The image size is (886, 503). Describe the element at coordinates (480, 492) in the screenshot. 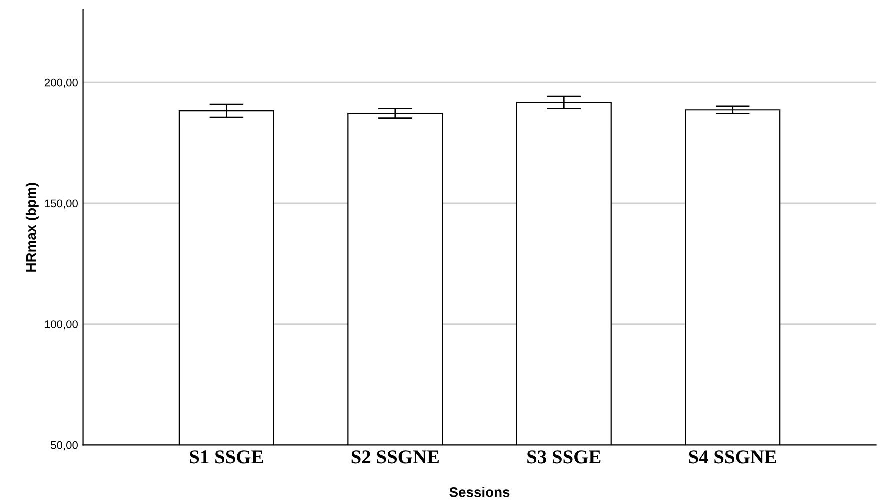

I see `x-axis-title: Sessions` at that location.